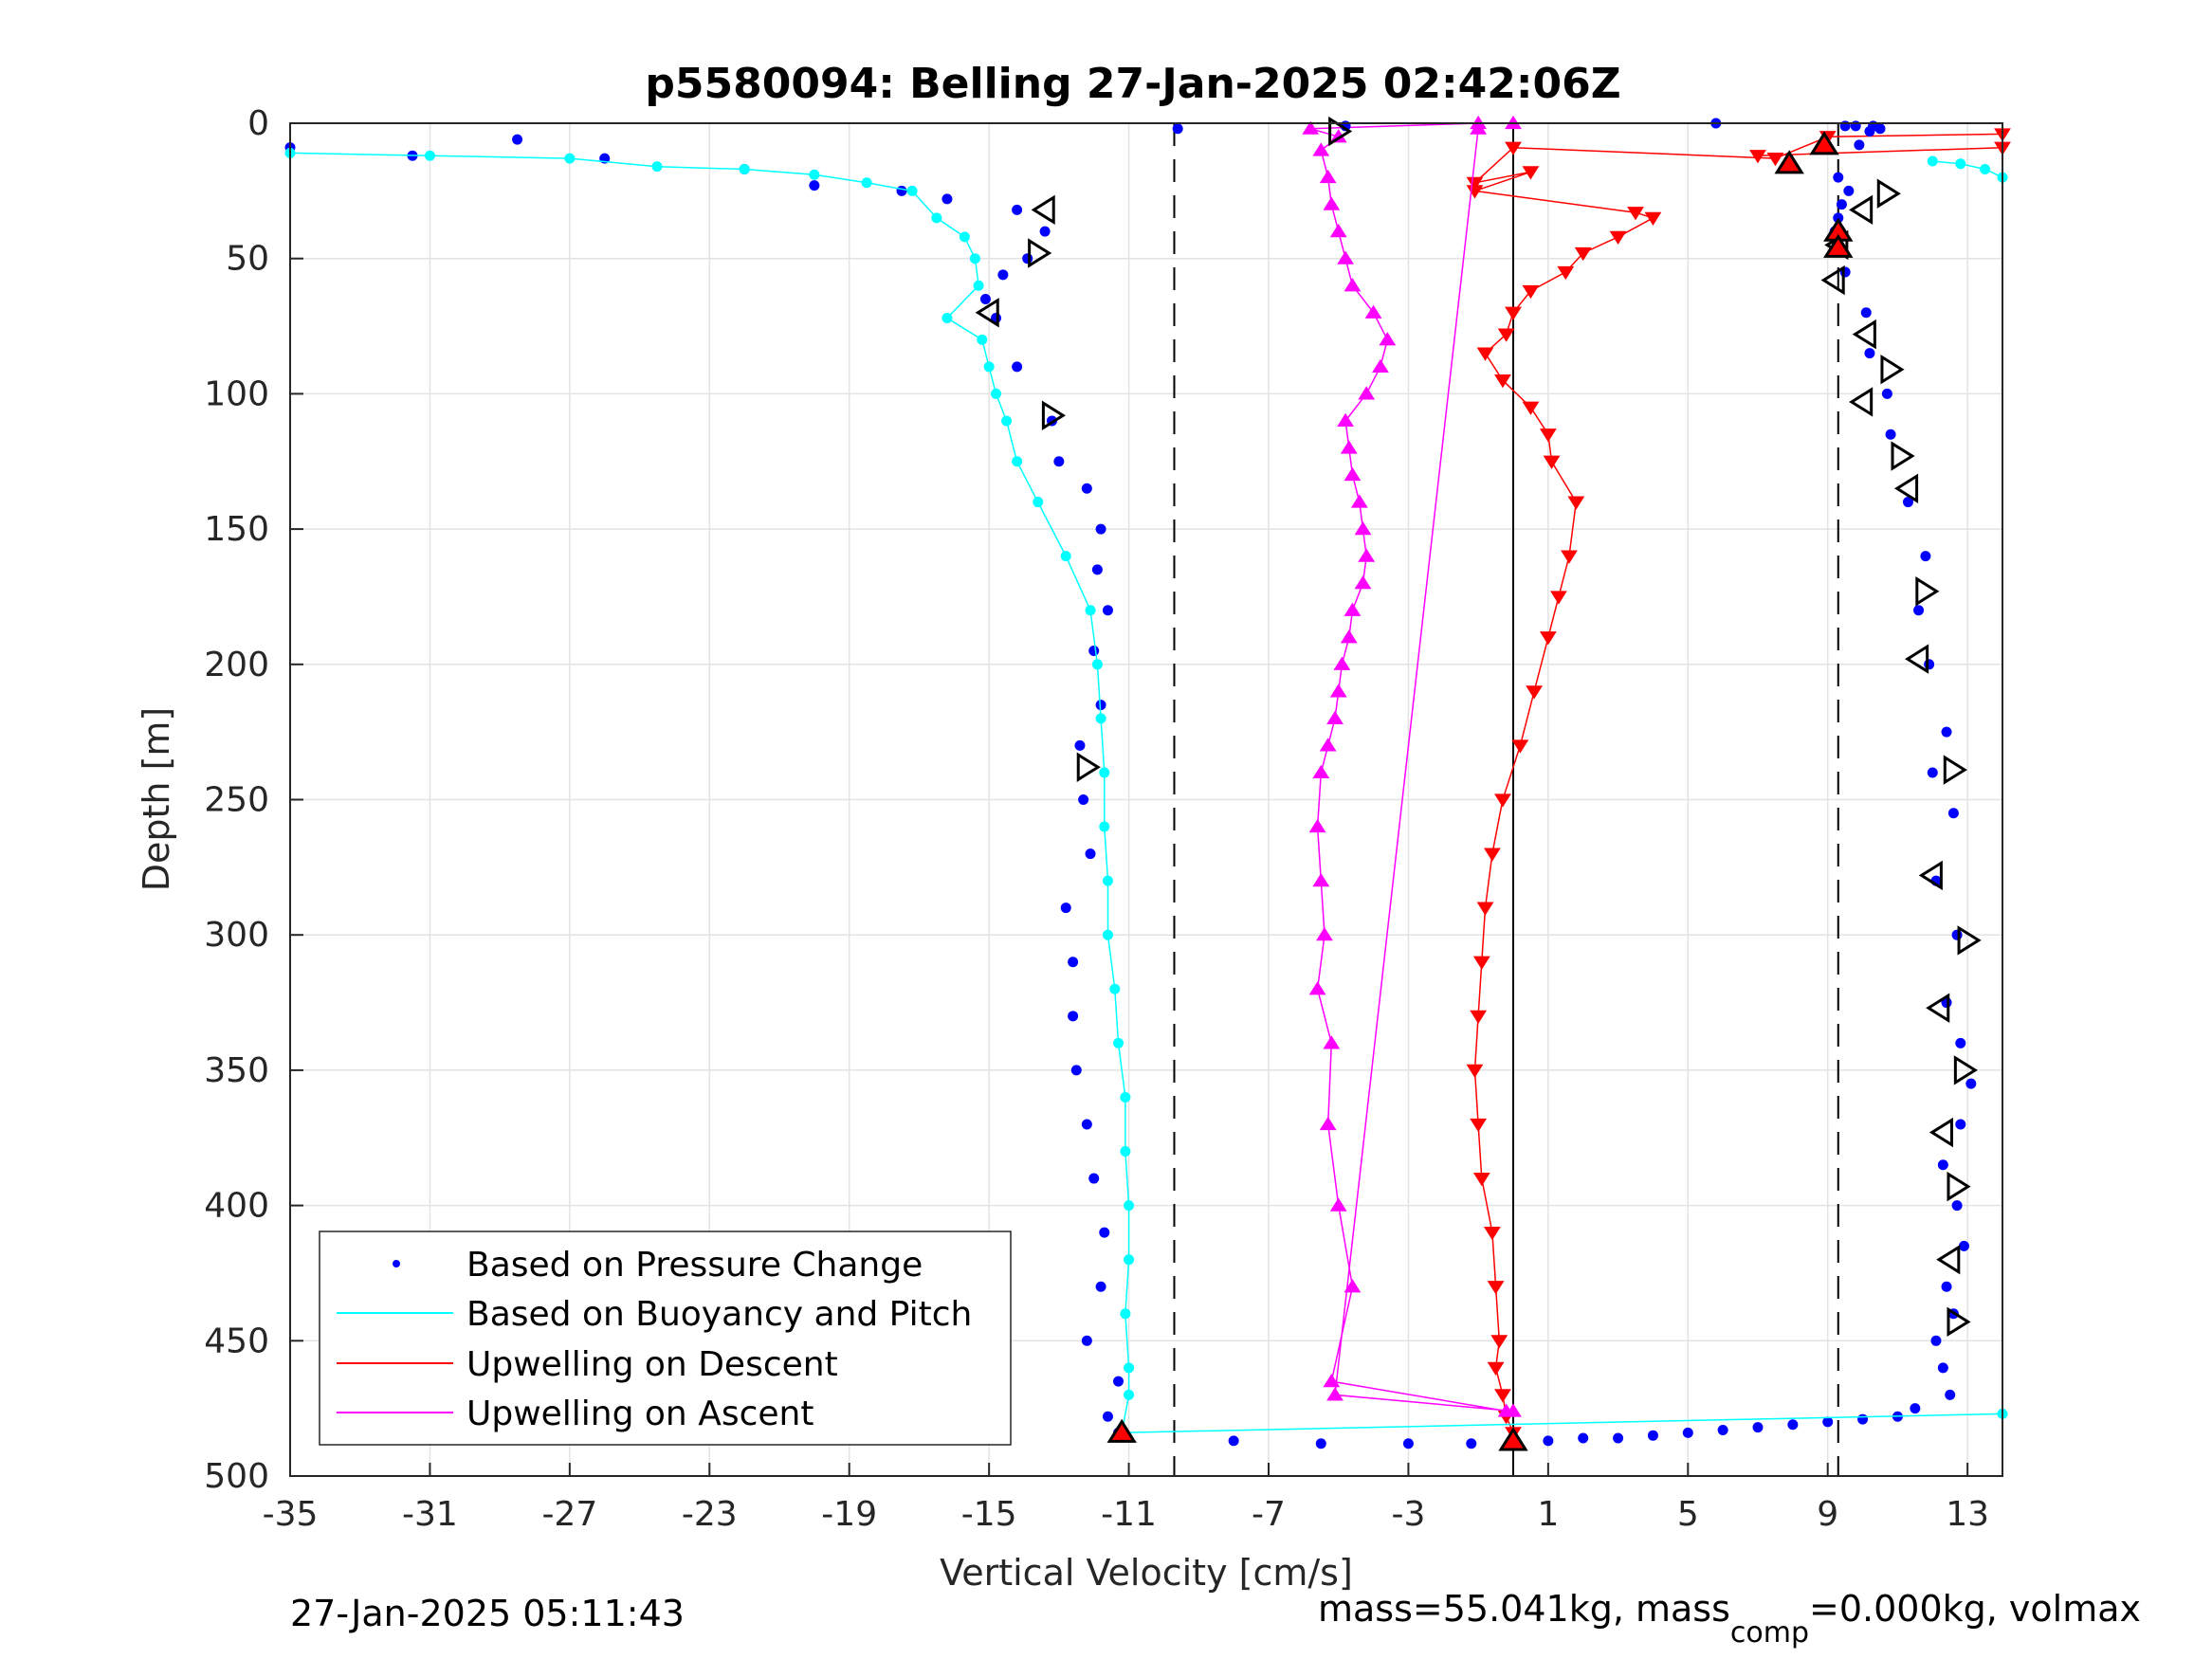 The height and width of the screenshot is (1659, 2212). I want to click on x-tick-label: -31, so click(430, 1514).